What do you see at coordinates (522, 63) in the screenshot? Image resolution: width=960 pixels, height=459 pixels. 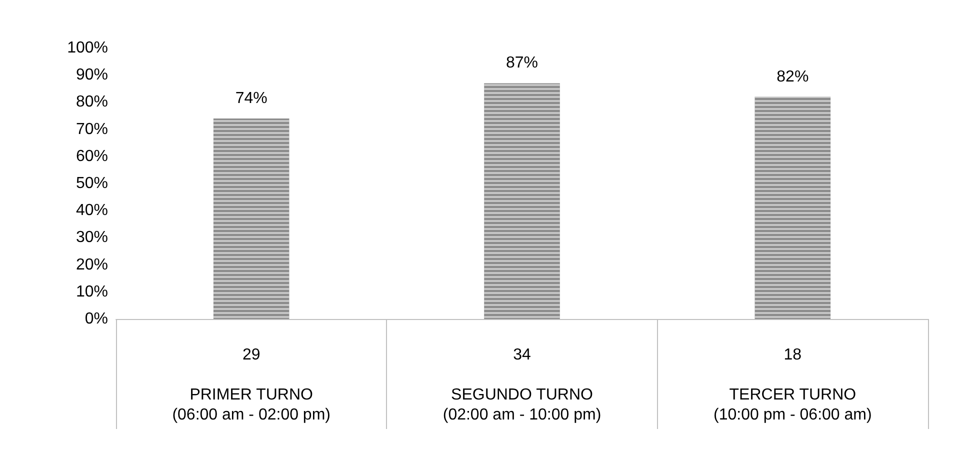 I see `data-label: 87%` at bounding box center [522, 63].